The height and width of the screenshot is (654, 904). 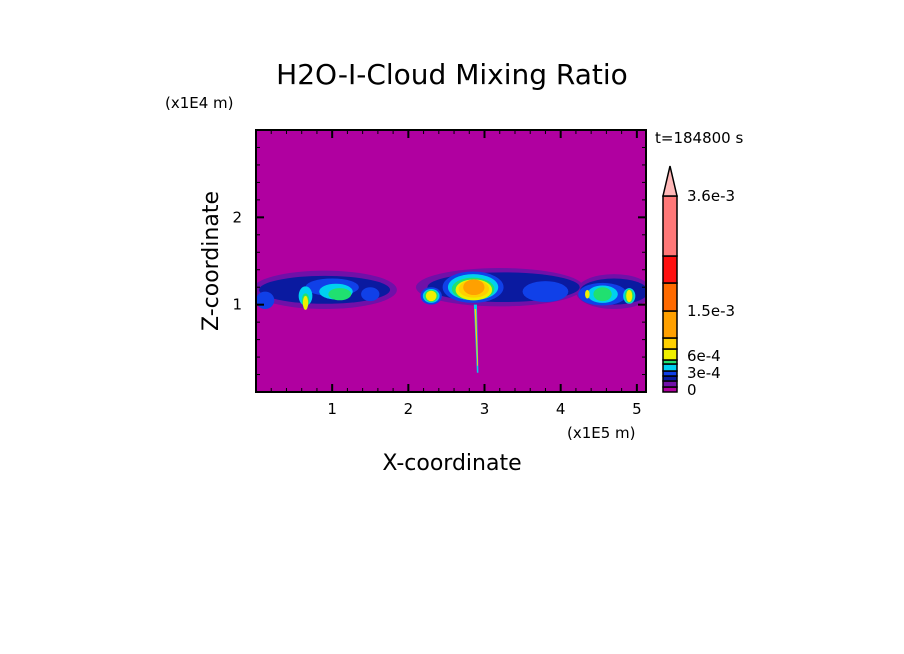 I want to click on colorbar-tick-label: 1.5e-3, so click(x=711, y=311).